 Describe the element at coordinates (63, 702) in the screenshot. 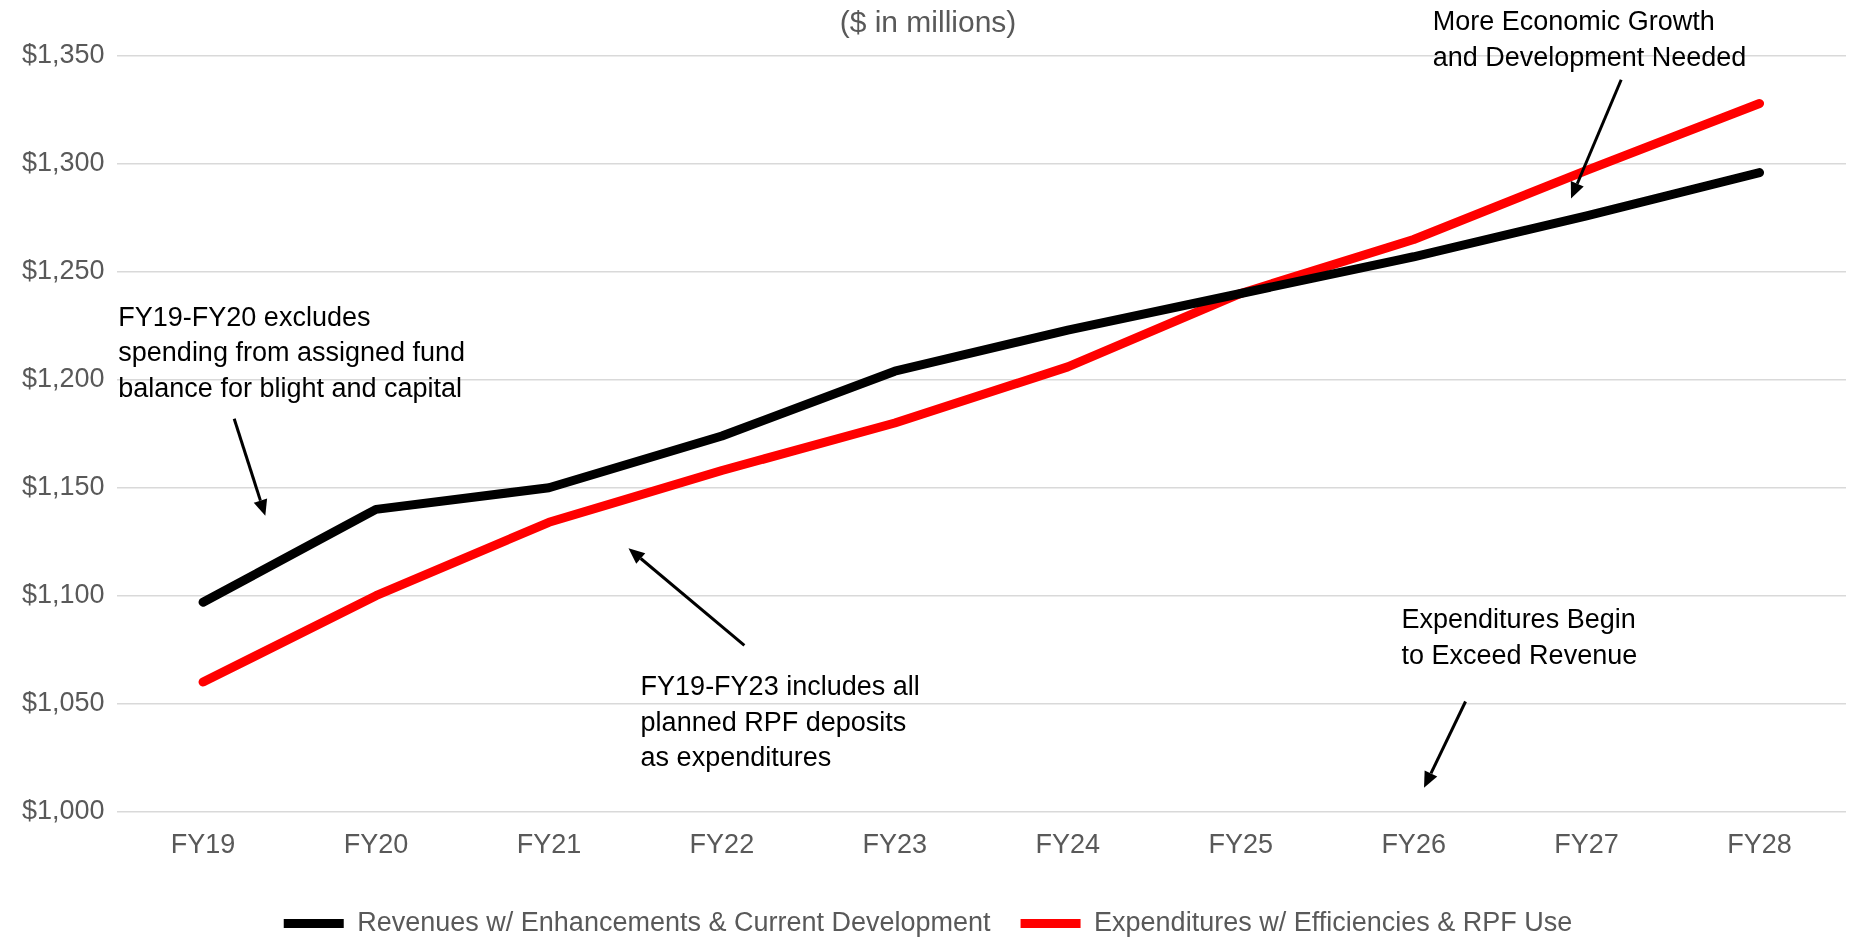

I see `y-tick-label: $1,050` at that location.